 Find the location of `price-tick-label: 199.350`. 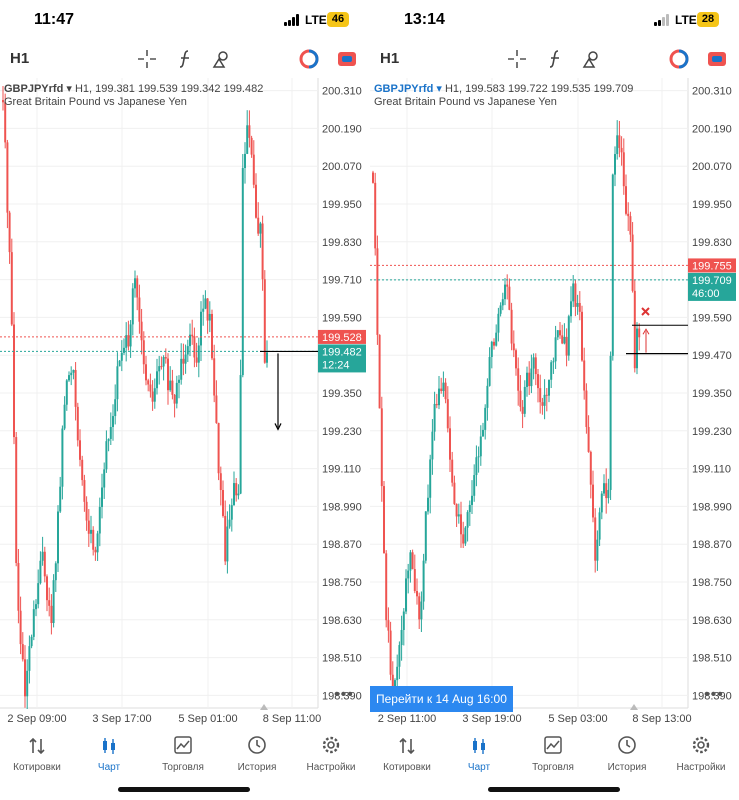

price-tick-label: 199.350 is located at coordinates (712, 394).